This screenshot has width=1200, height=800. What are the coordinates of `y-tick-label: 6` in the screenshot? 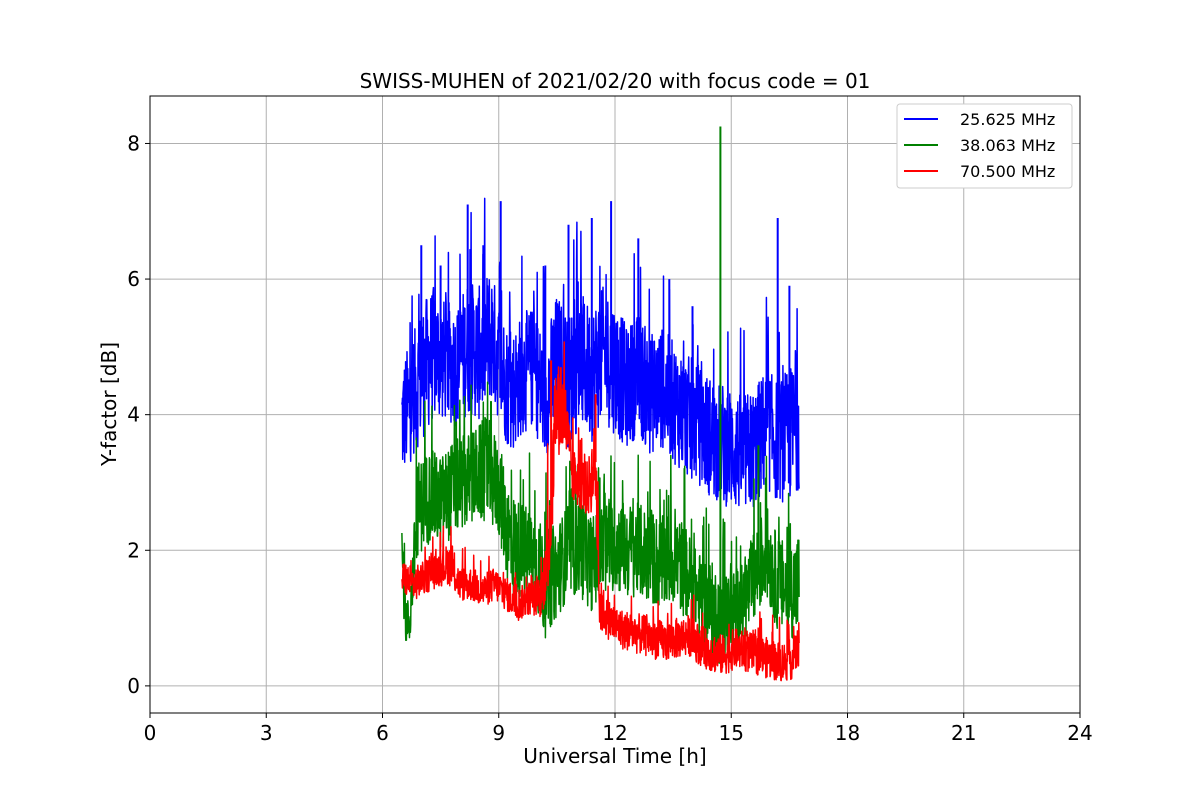 It's located at (133, 279).